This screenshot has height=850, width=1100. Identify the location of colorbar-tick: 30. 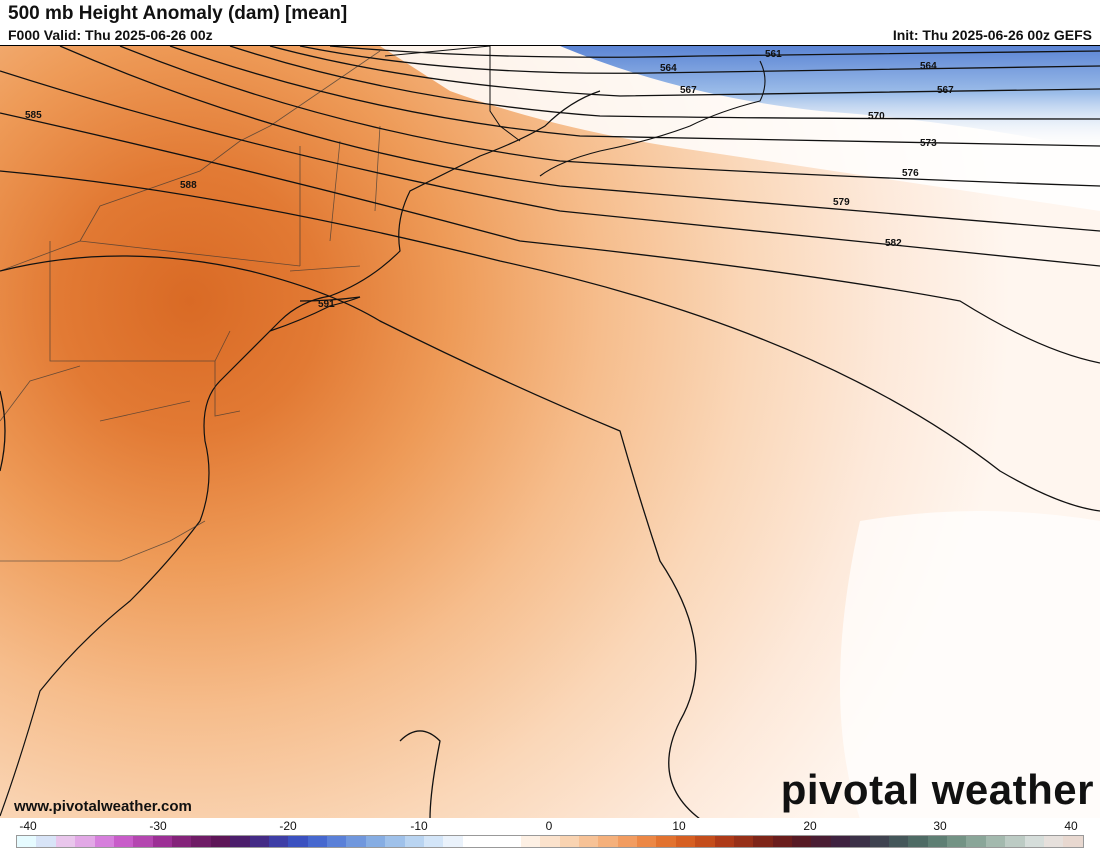
(940, 826).